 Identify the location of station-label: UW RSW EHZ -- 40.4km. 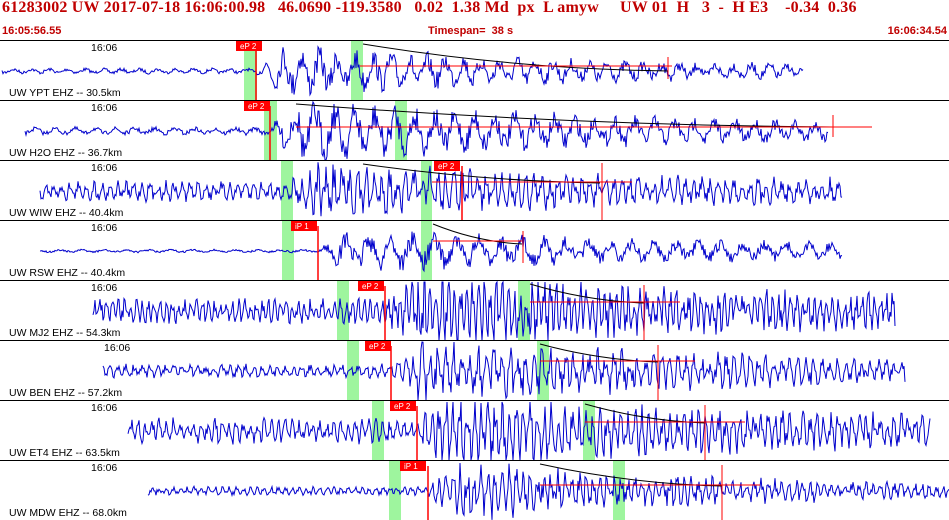
(67, 273).